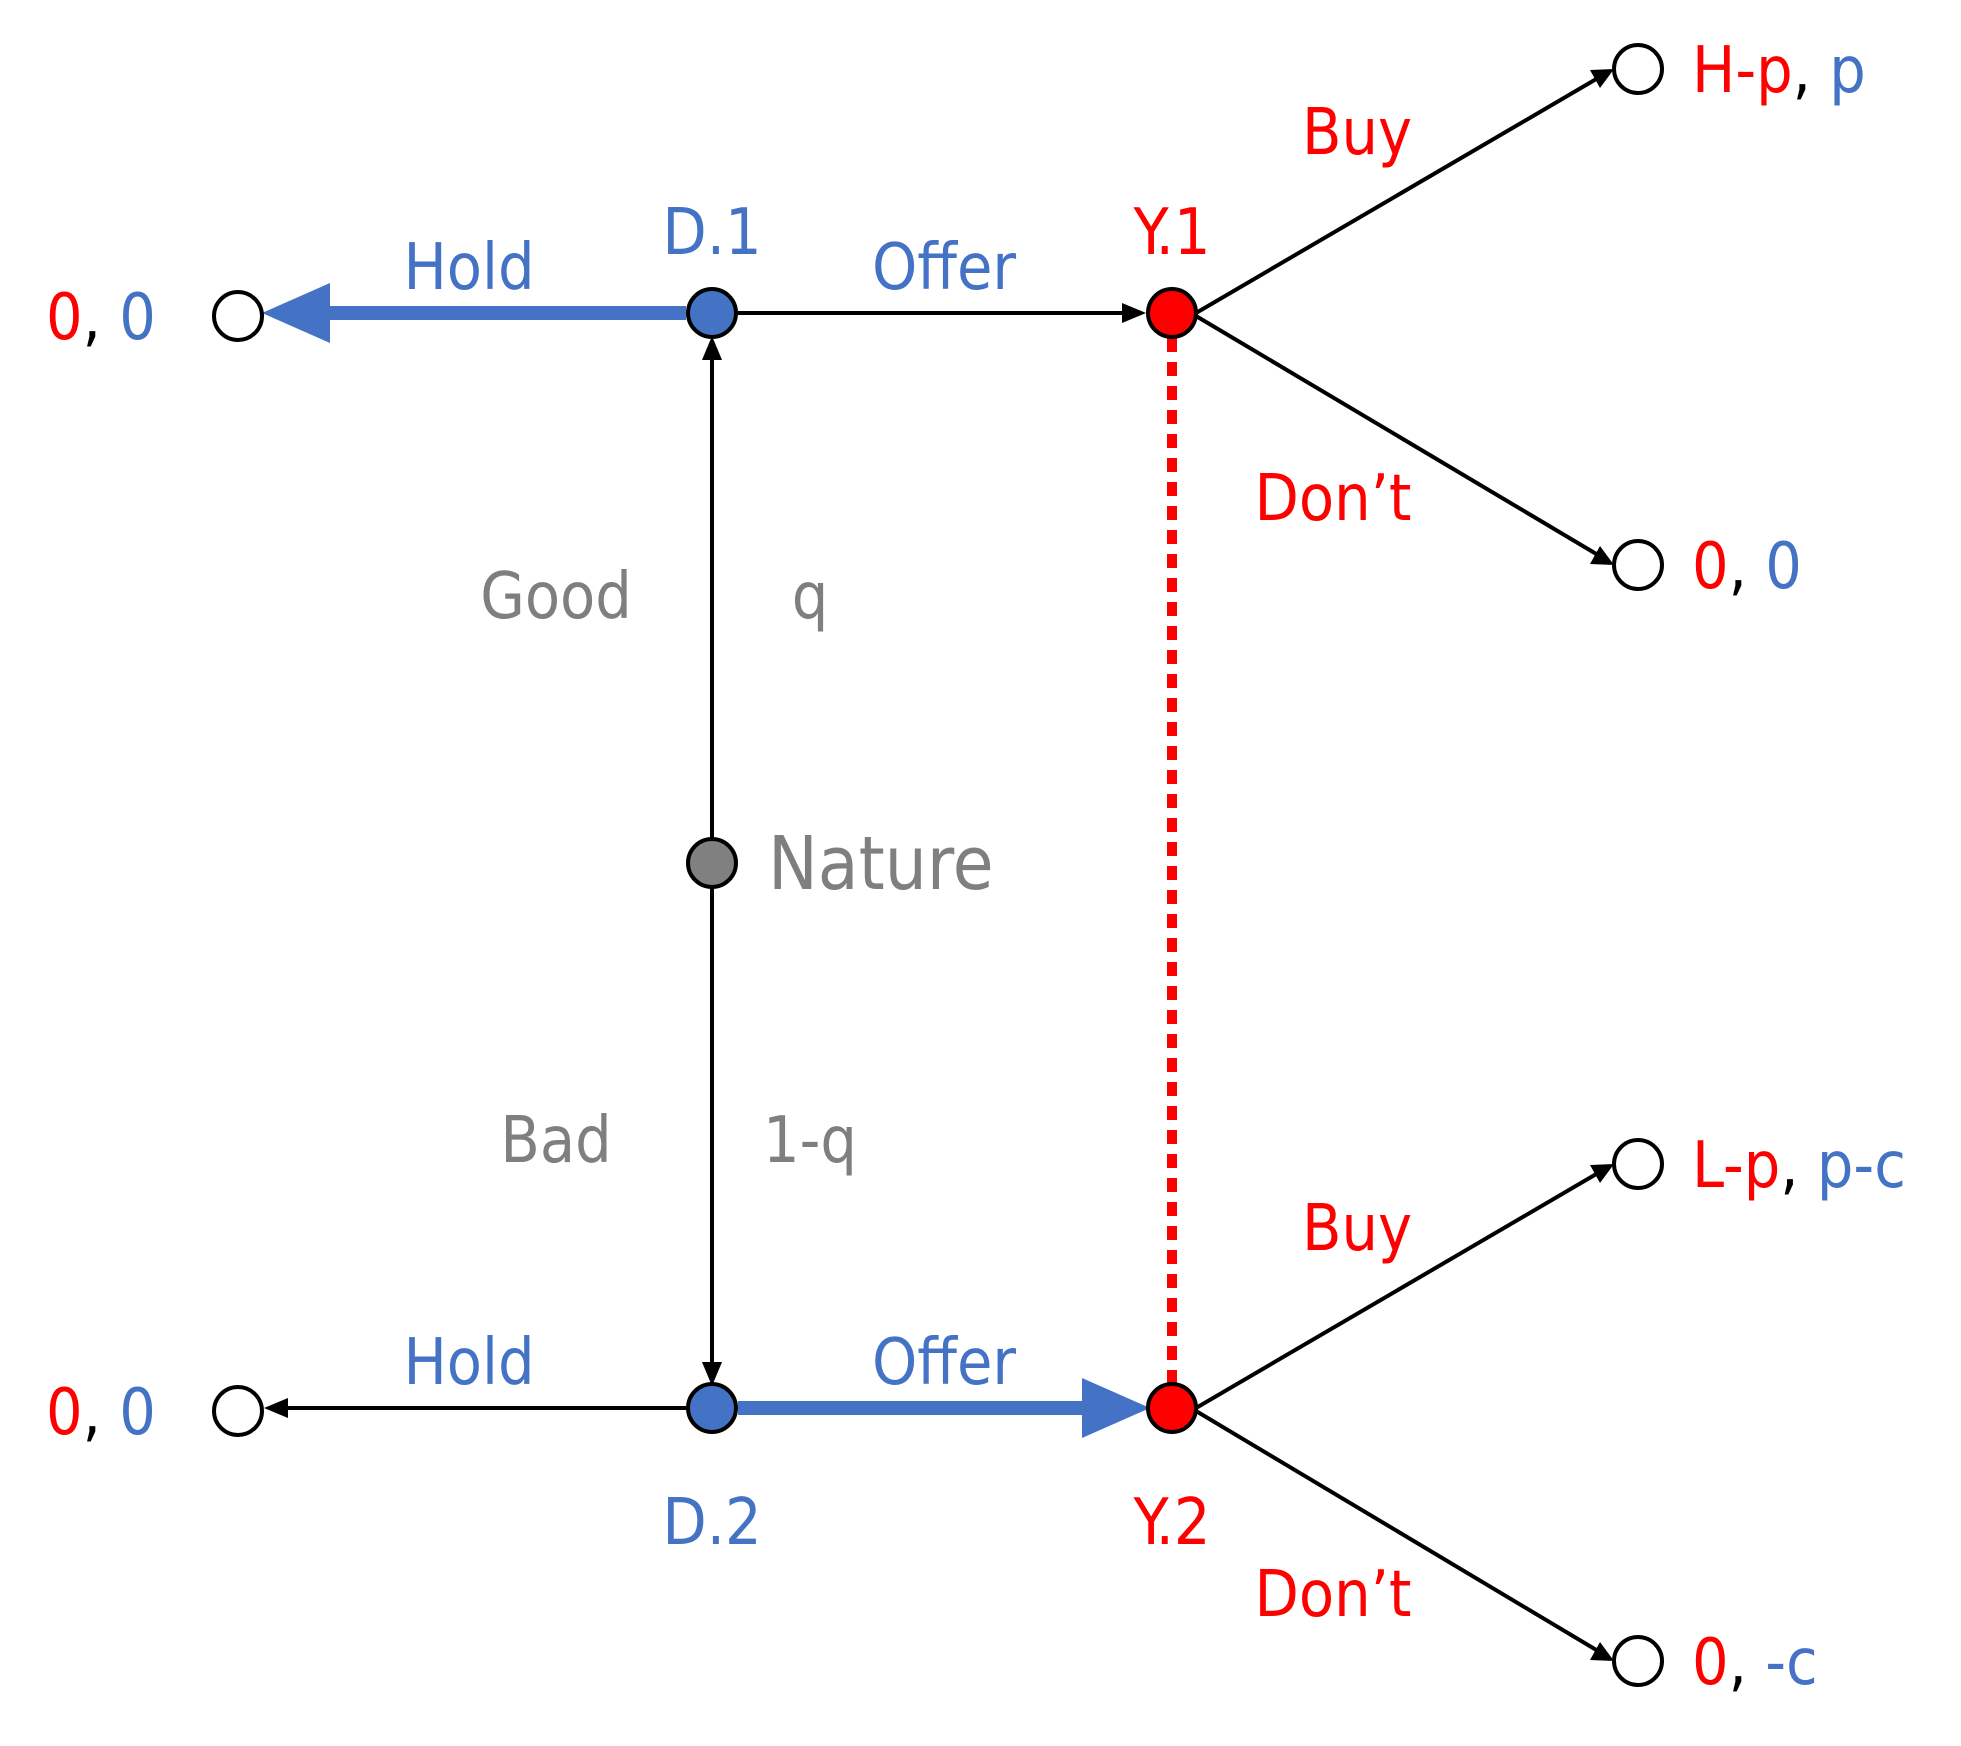 The width and height of the screenshot is (1961, 1746). I want to click on label-dont-top: Don’t, so click(1333, 499).